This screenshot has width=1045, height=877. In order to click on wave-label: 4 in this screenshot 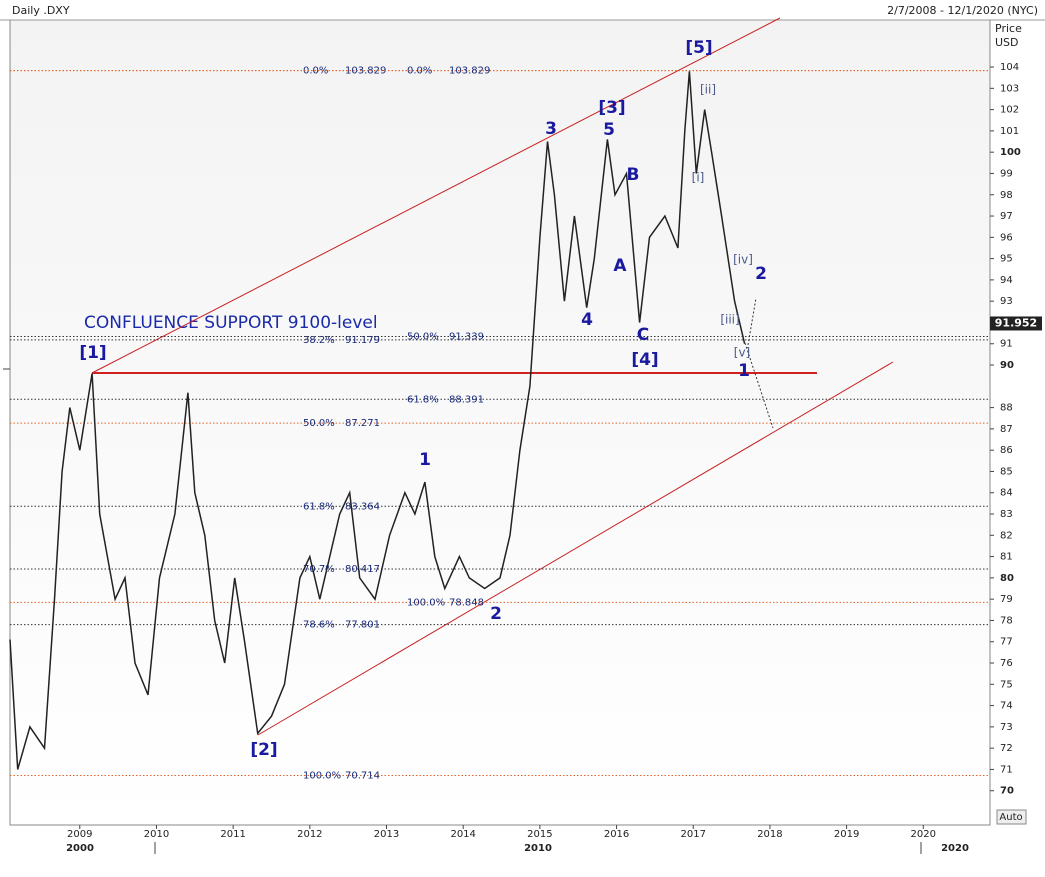, I will do `click(587, 320)`.